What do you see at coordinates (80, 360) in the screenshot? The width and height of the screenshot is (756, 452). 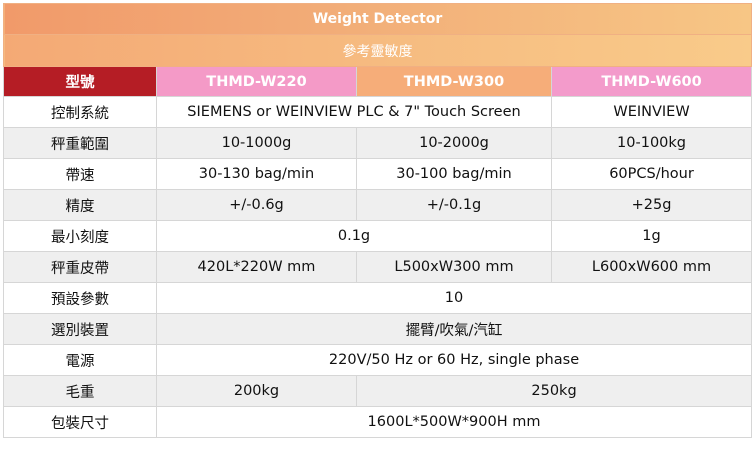 I see `row-label: 電源` at bounding box center [80, 360].